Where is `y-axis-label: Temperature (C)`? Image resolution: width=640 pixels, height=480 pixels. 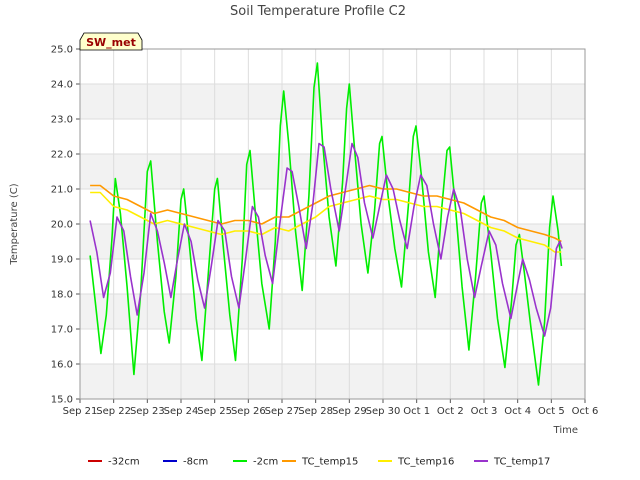 y-axis-label: Temperature (C) is located at coordinates (14, 224).